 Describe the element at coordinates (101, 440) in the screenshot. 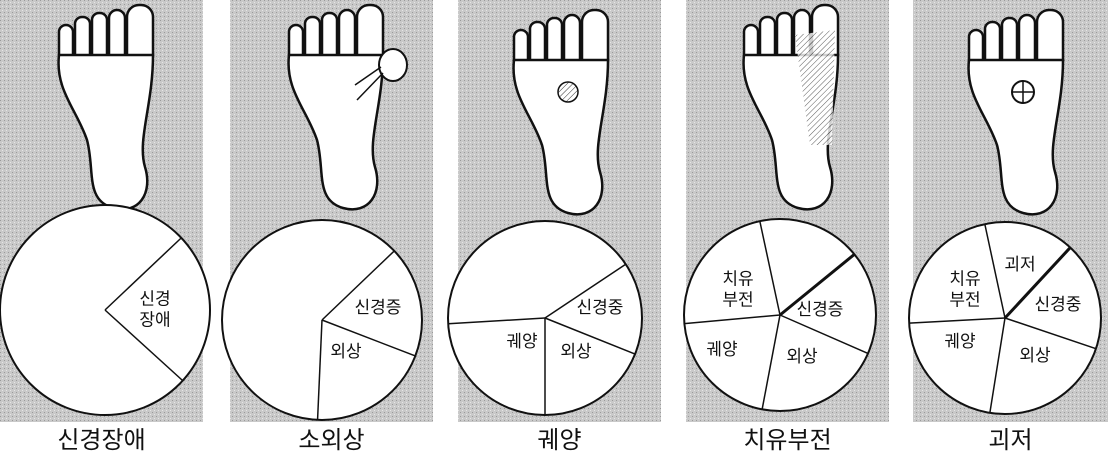

I see `panel-caption: 신경장애` at that location.